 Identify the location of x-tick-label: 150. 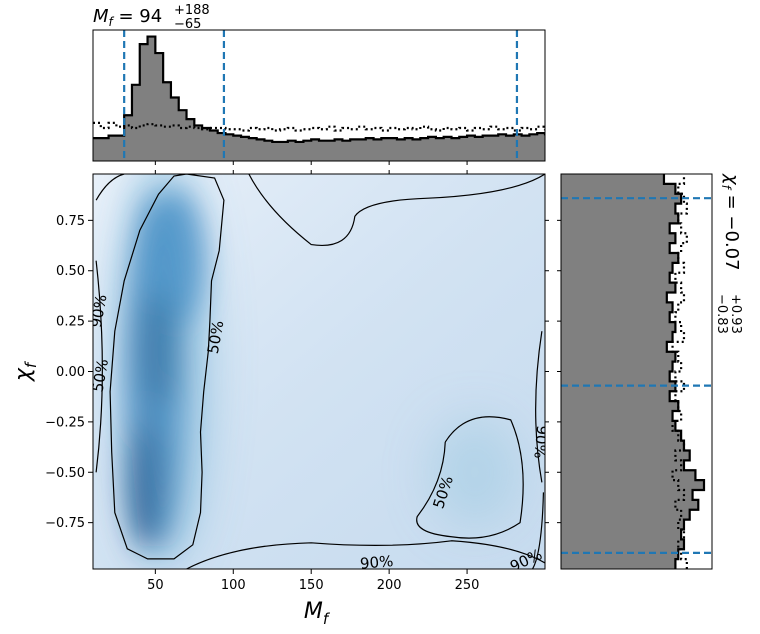
(311, 585).